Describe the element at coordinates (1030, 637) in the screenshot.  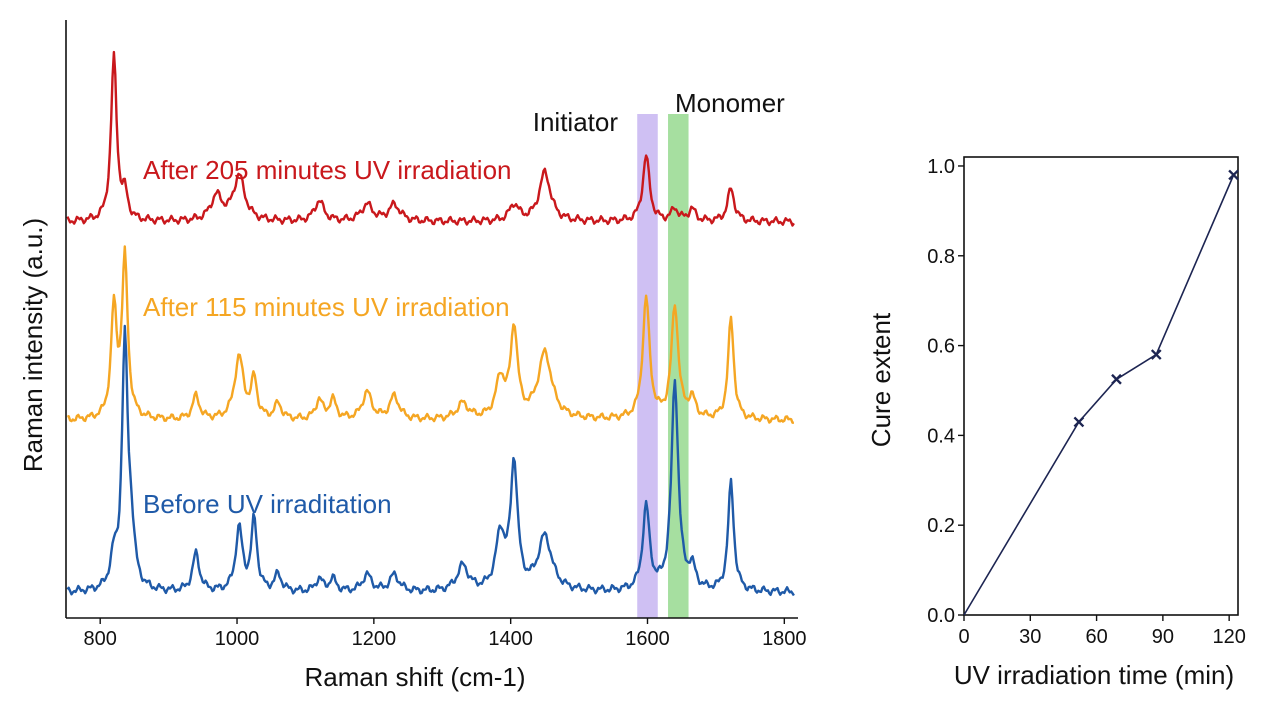
I see `x-tick-label: 30` at that location.